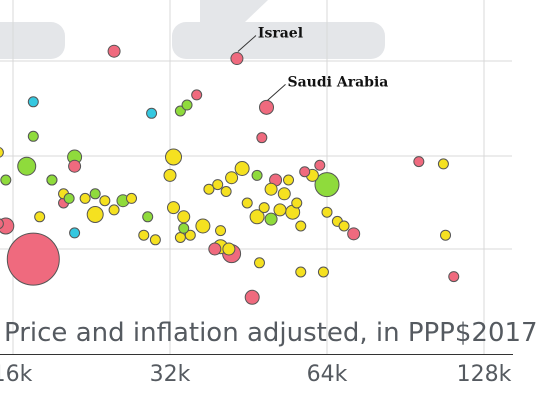 The image size is (540, 408). I want to click on annotation-label: Israel, so click(280, 34).